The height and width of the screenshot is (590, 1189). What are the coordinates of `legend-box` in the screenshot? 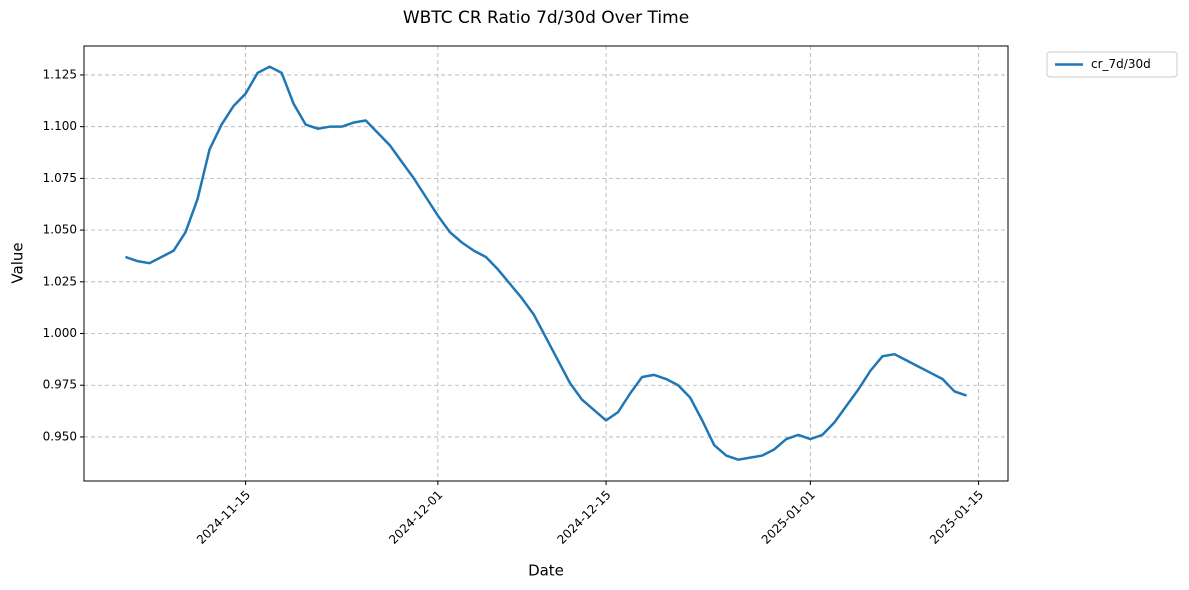 It's located at (1112, 64).